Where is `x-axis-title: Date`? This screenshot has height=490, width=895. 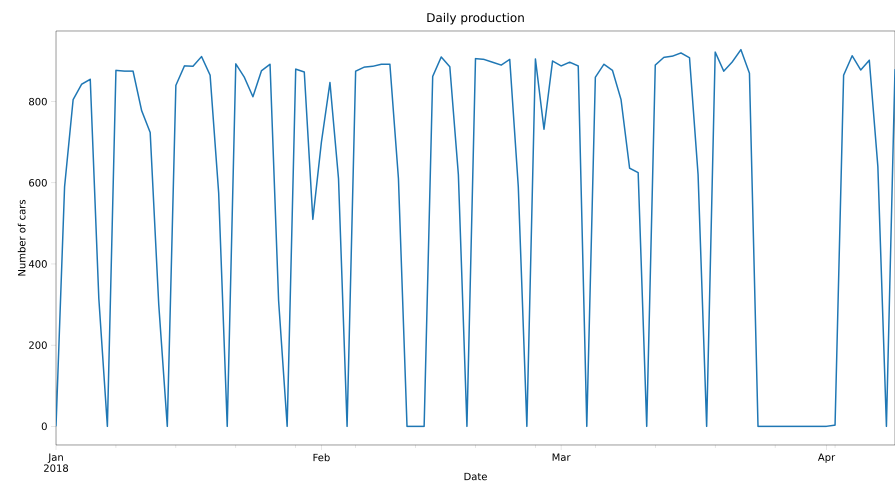 x-axis-title: Date is located at coordinates (475, 476).